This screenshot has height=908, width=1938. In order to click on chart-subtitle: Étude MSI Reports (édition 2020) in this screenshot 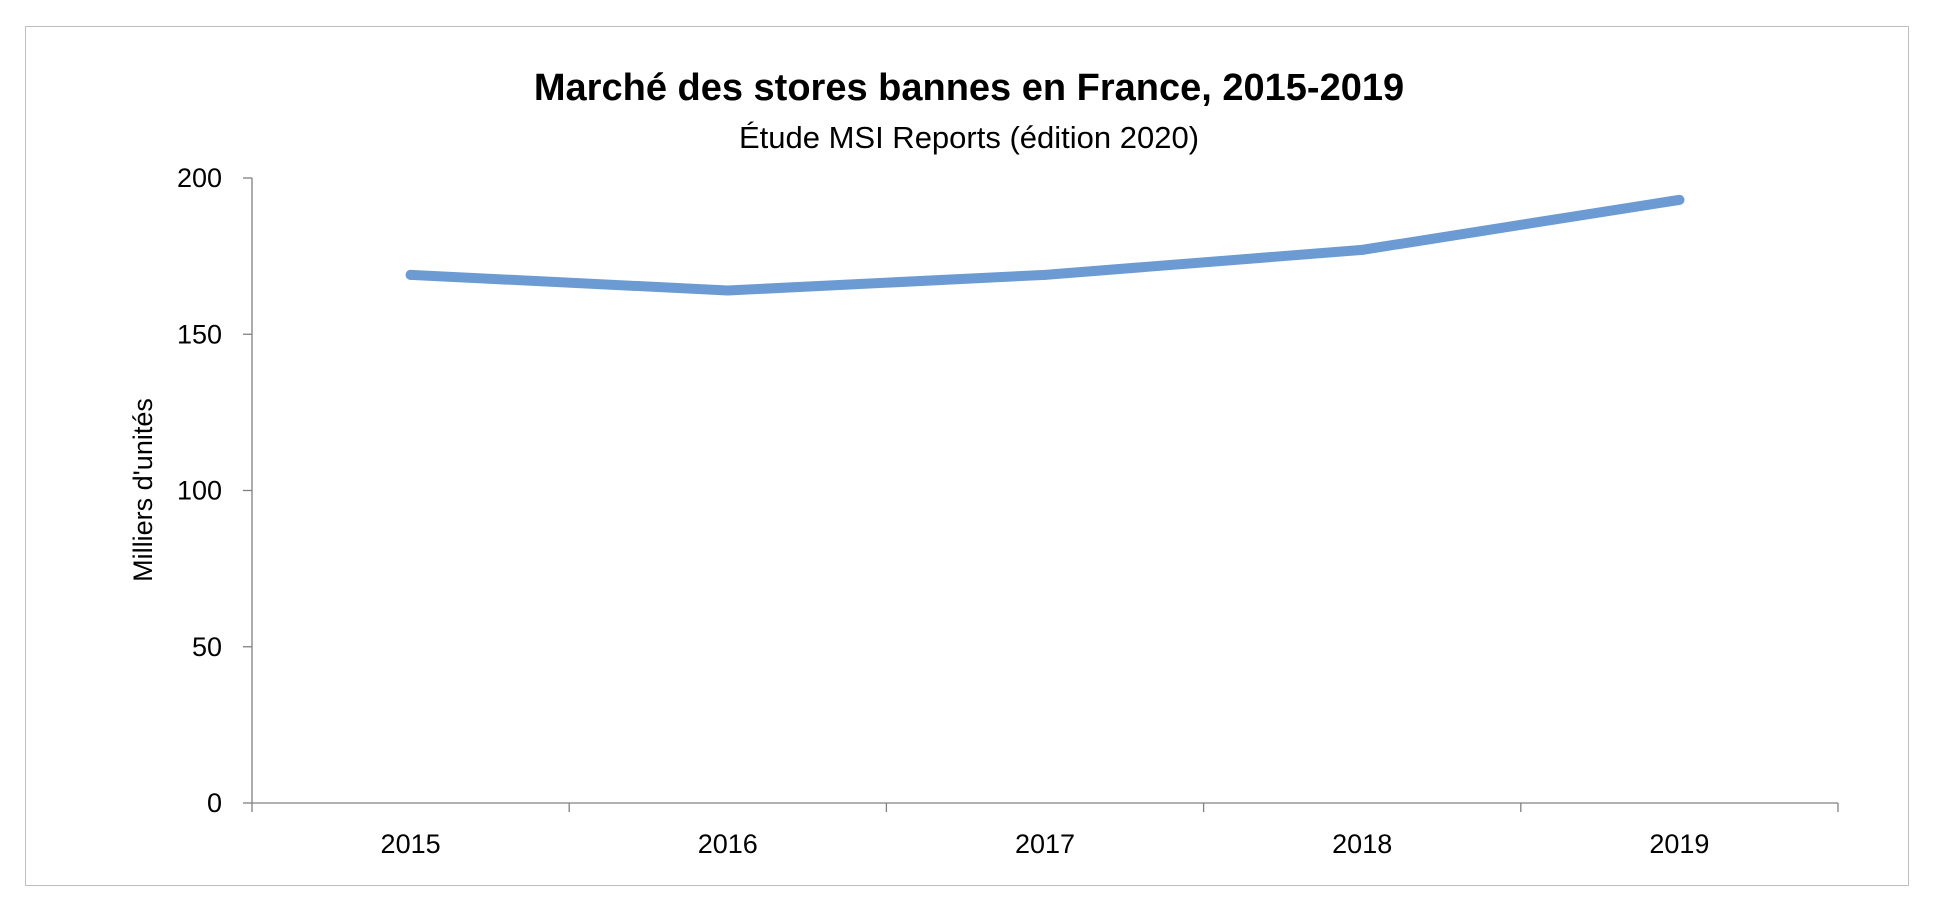, I will do `click(969, 137)`.